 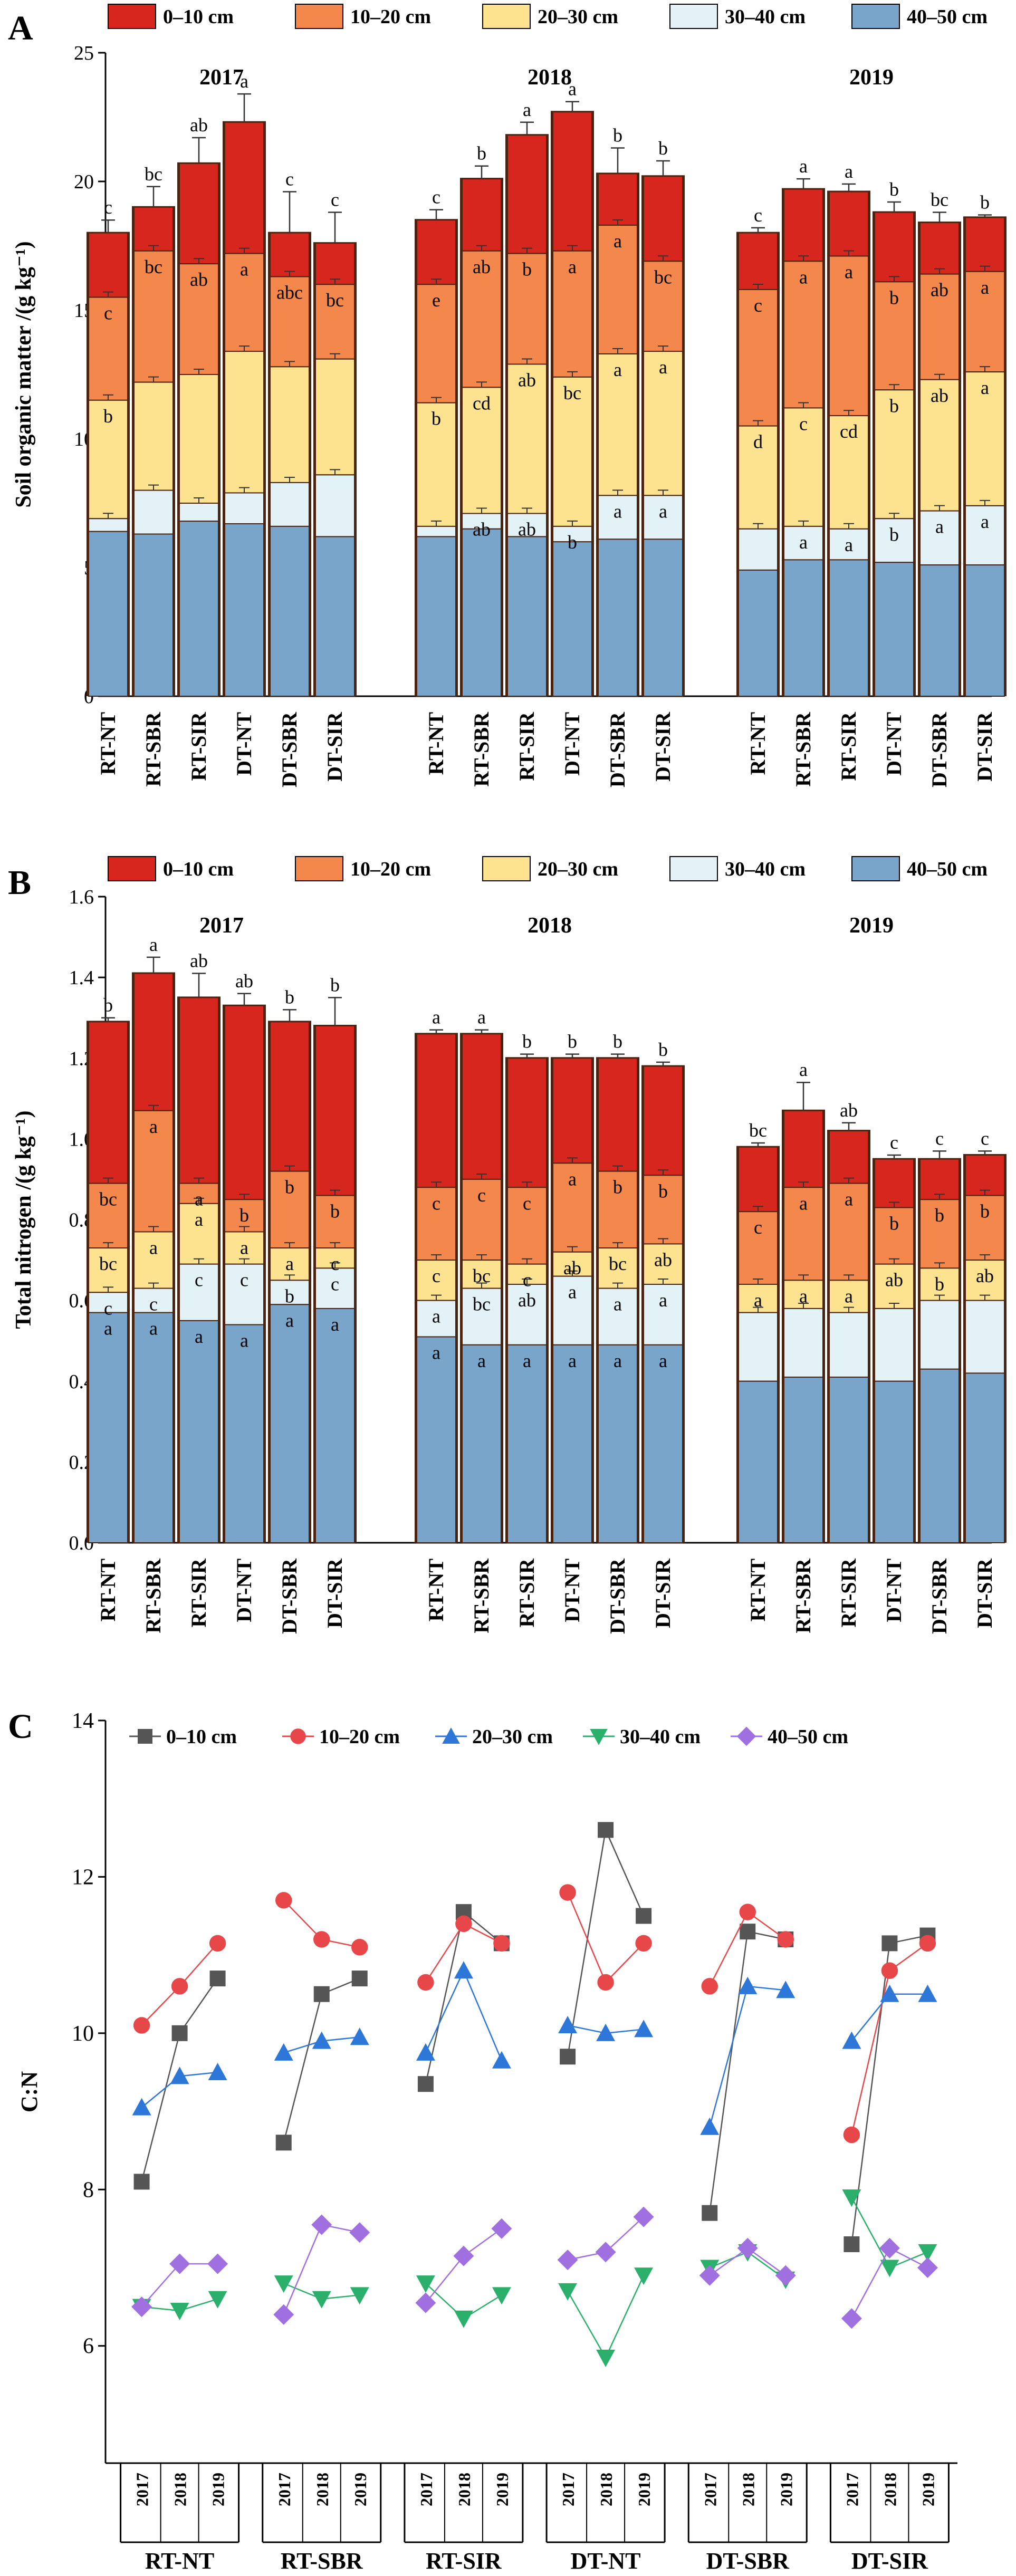 What do you see at coordinates (289, 293) in the screenshot?
I see `significance-letter: abc` at bounding box center [289, 293].